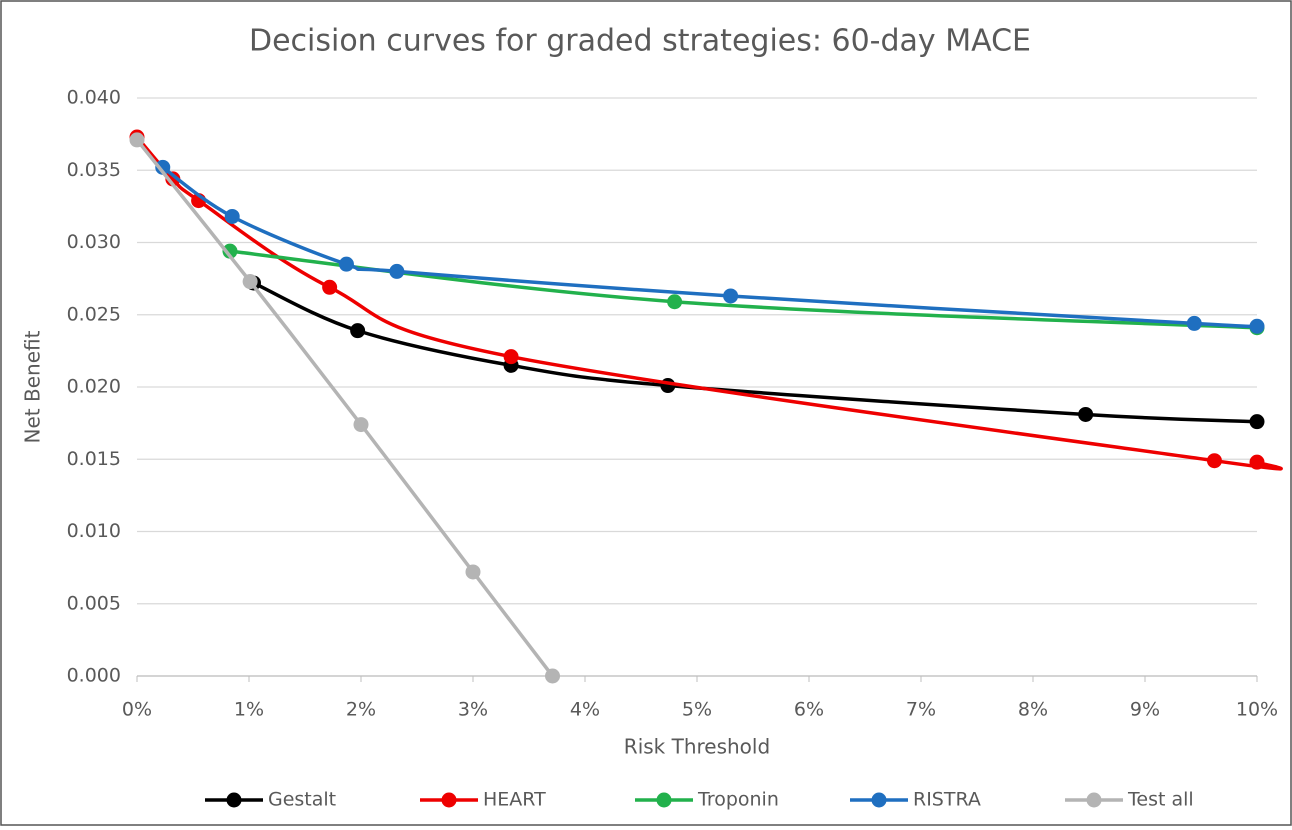  What do you see at coordinates (137, 710) in the screenshot?
I see `x-tick-label: 0%` at bounding box center [137, 710].